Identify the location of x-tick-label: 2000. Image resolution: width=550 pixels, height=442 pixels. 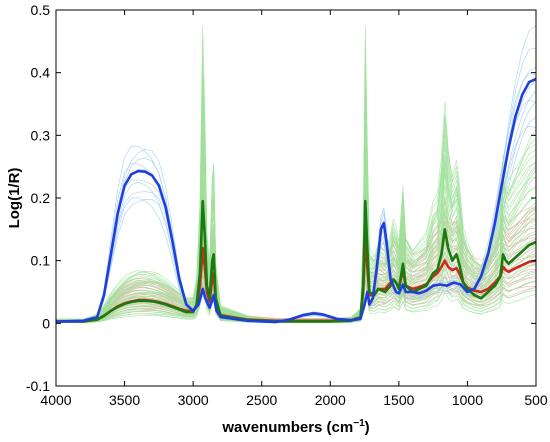
(330, 400).